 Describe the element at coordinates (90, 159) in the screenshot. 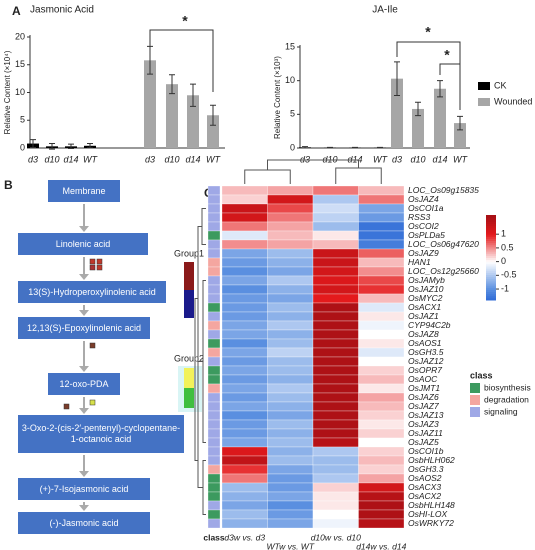

I see `x-tick-label: WT` at that location.